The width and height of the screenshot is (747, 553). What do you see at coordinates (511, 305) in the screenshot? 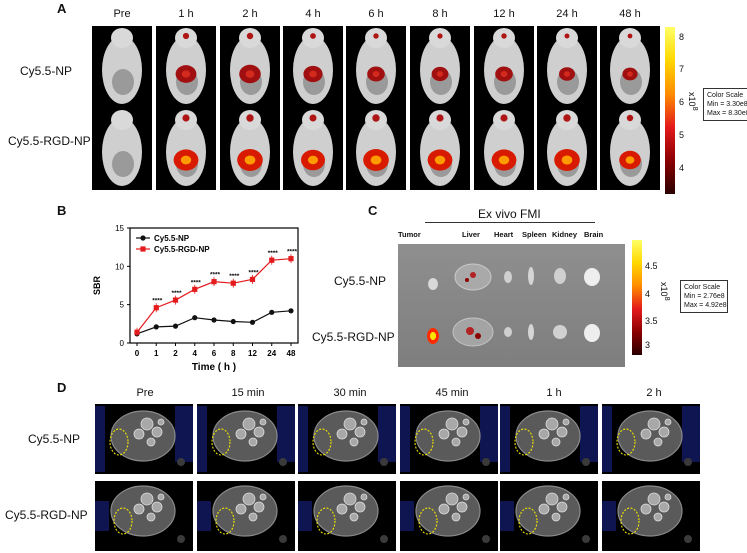
I see `ex-vivo-image` at bounding box center [511, 305].